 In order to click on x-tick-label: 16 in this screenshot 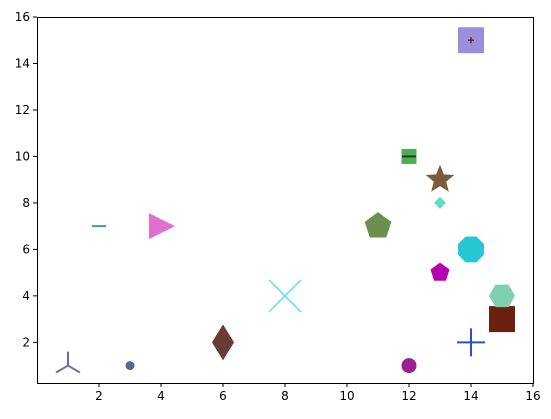, I will do `click(532, 396)`.